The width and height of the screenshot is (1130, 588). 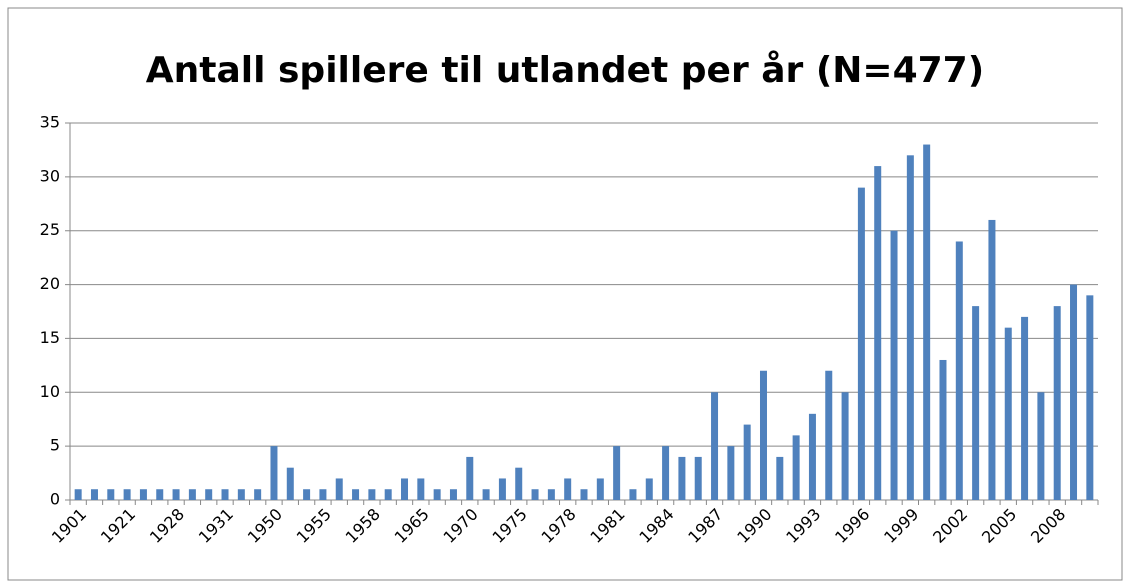 I want to click on y-tick-label: 5, so click(x=55, y=445).